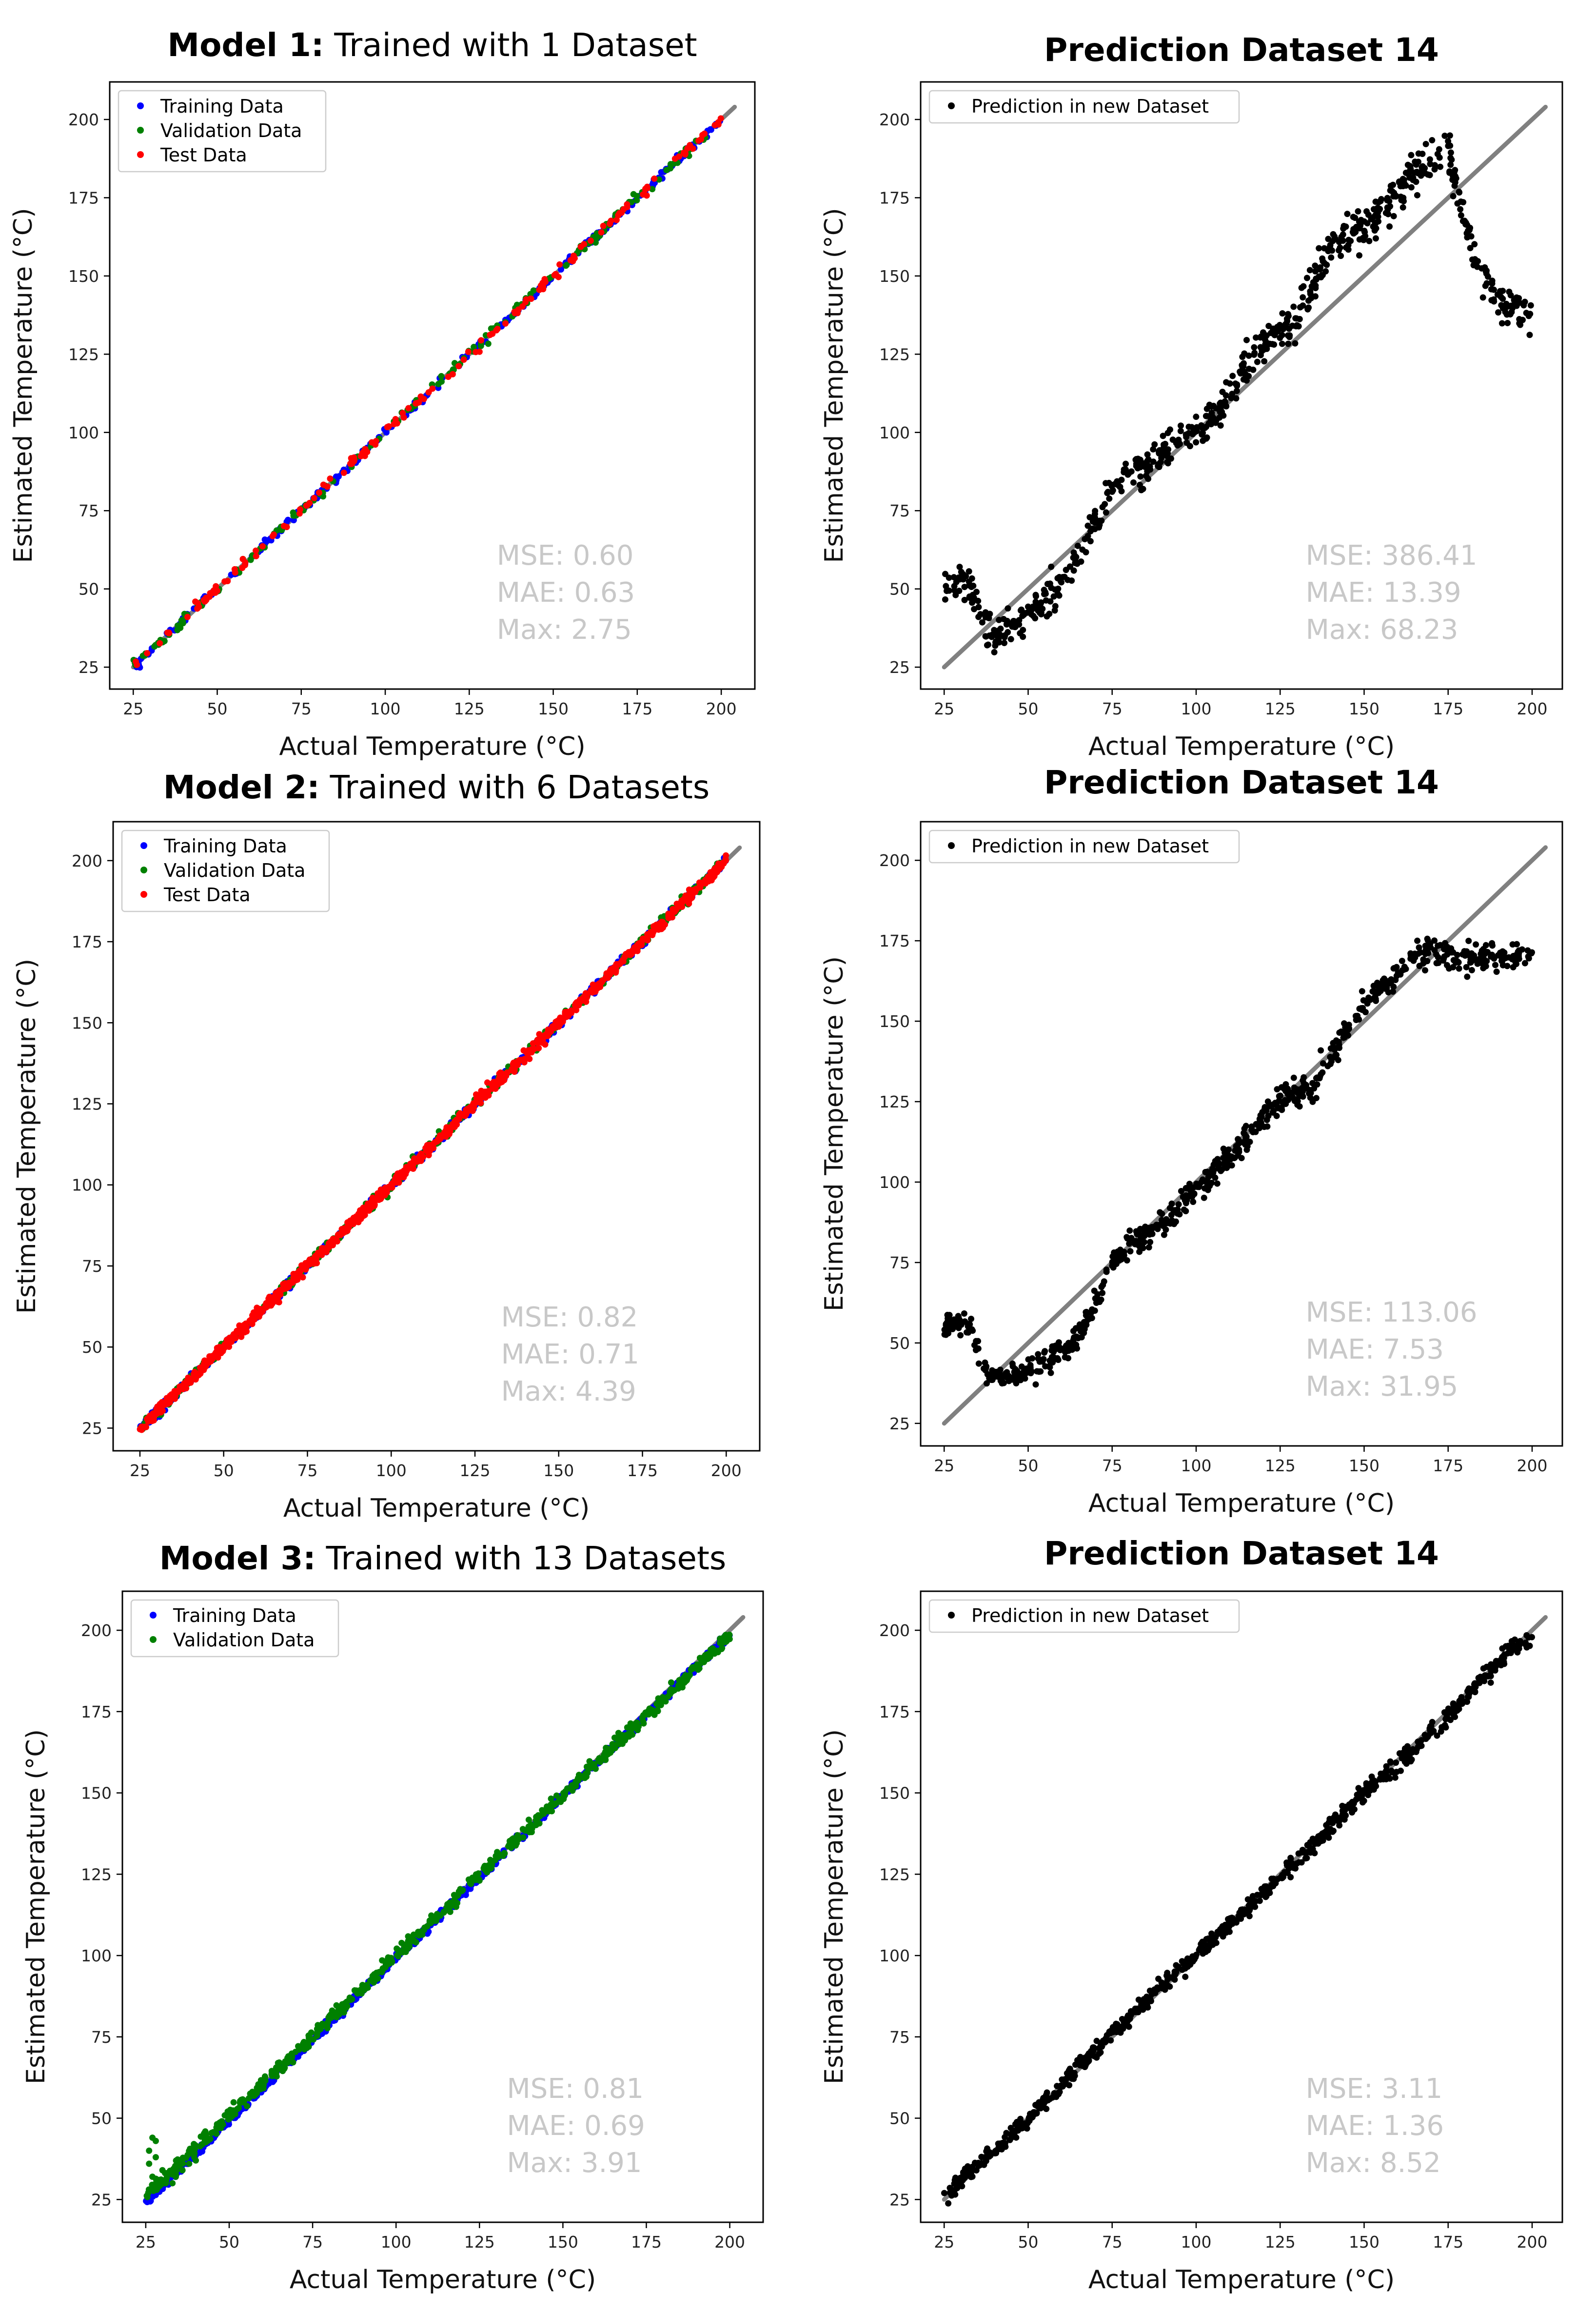  What do you see at coordinates (834, 1133) in the screenshot?
I see `y-axis-label: Estimated Temperature (°C)` at bounding box center [834, 1133].